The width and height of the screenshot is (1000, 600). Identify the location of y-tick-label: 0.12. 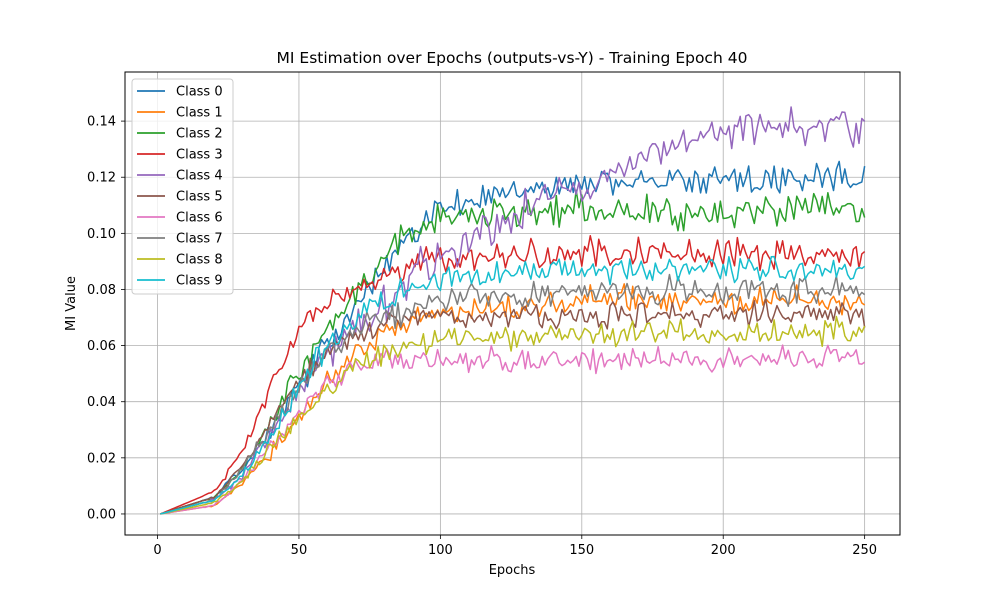
(101, 178).